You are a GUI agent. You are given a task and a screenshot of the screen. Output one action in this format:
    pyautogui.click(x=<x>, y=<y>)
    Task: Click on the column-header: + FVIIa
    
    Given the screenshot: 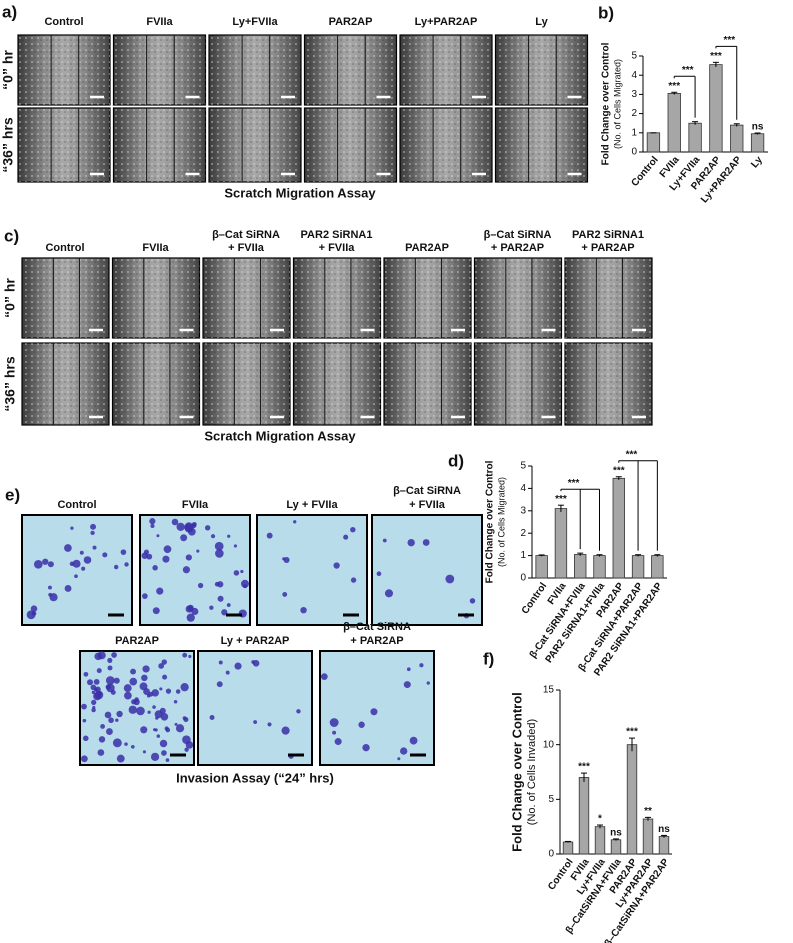 What is the action you would take?
    pyautogui.click(x=427, y=505)
    